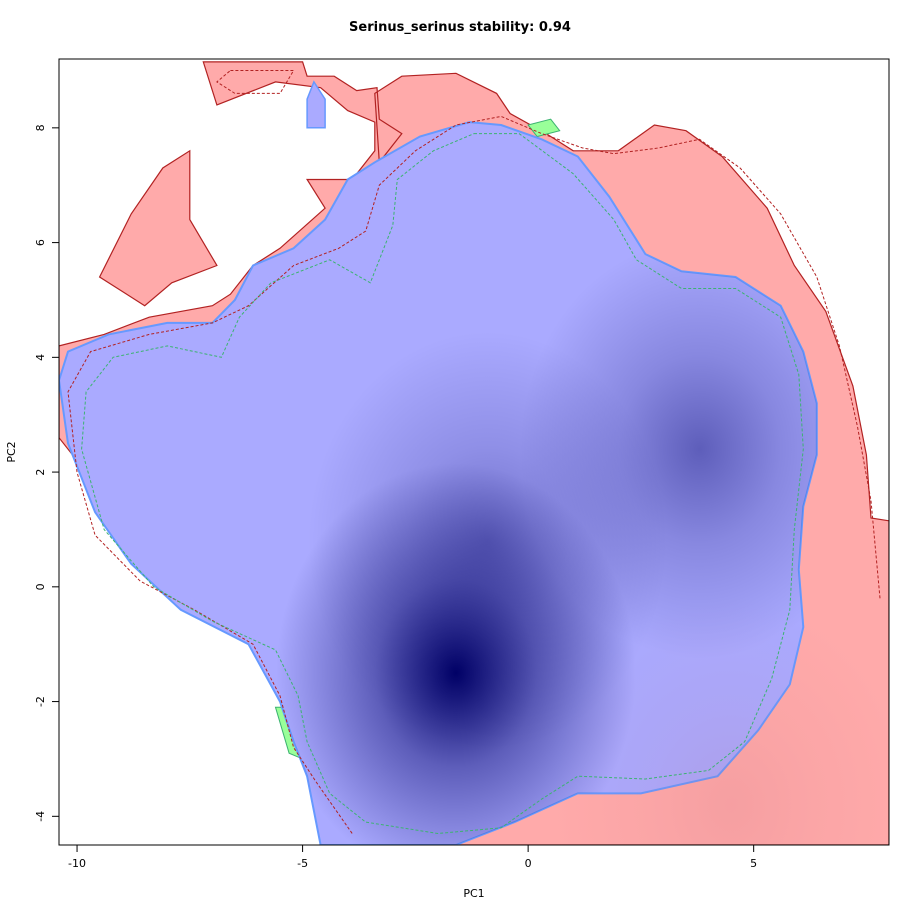 This screenshot has height=920, width=920. Describe the element at coordinates (40, 586) in the screenshot. I see `y-tick-label: 0` at that location.